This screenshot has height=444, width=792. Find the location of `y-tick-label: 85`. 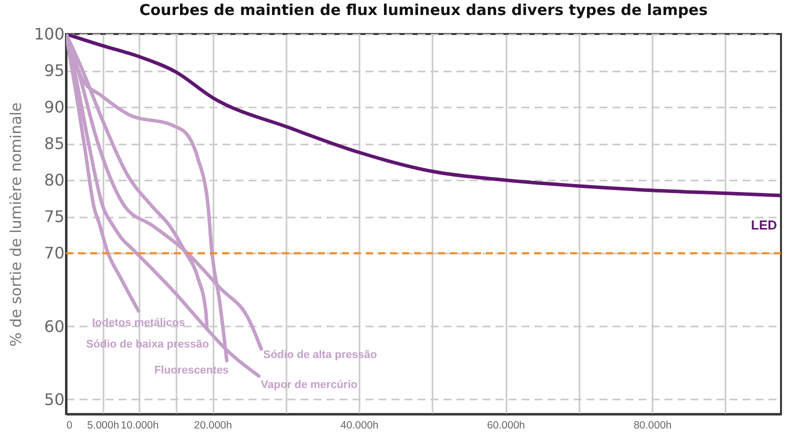

y-tick-label: 85 is located at coordinates (54, 144).